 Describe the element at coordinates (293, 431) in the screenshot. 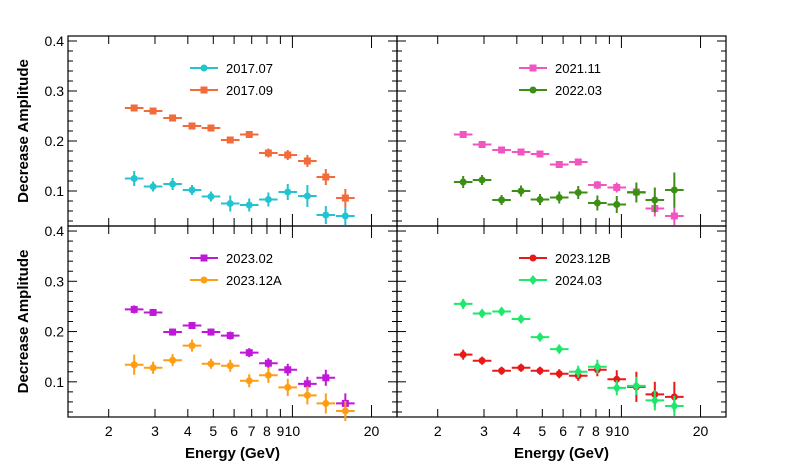

I see `x-tick-label: 10` at that location.